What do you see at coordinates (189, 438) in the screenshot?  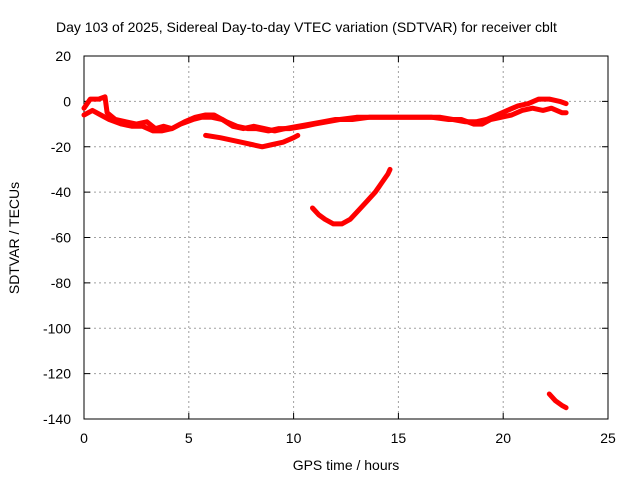 I see `x-tick-label: 5` at bounding box center [189, 438].